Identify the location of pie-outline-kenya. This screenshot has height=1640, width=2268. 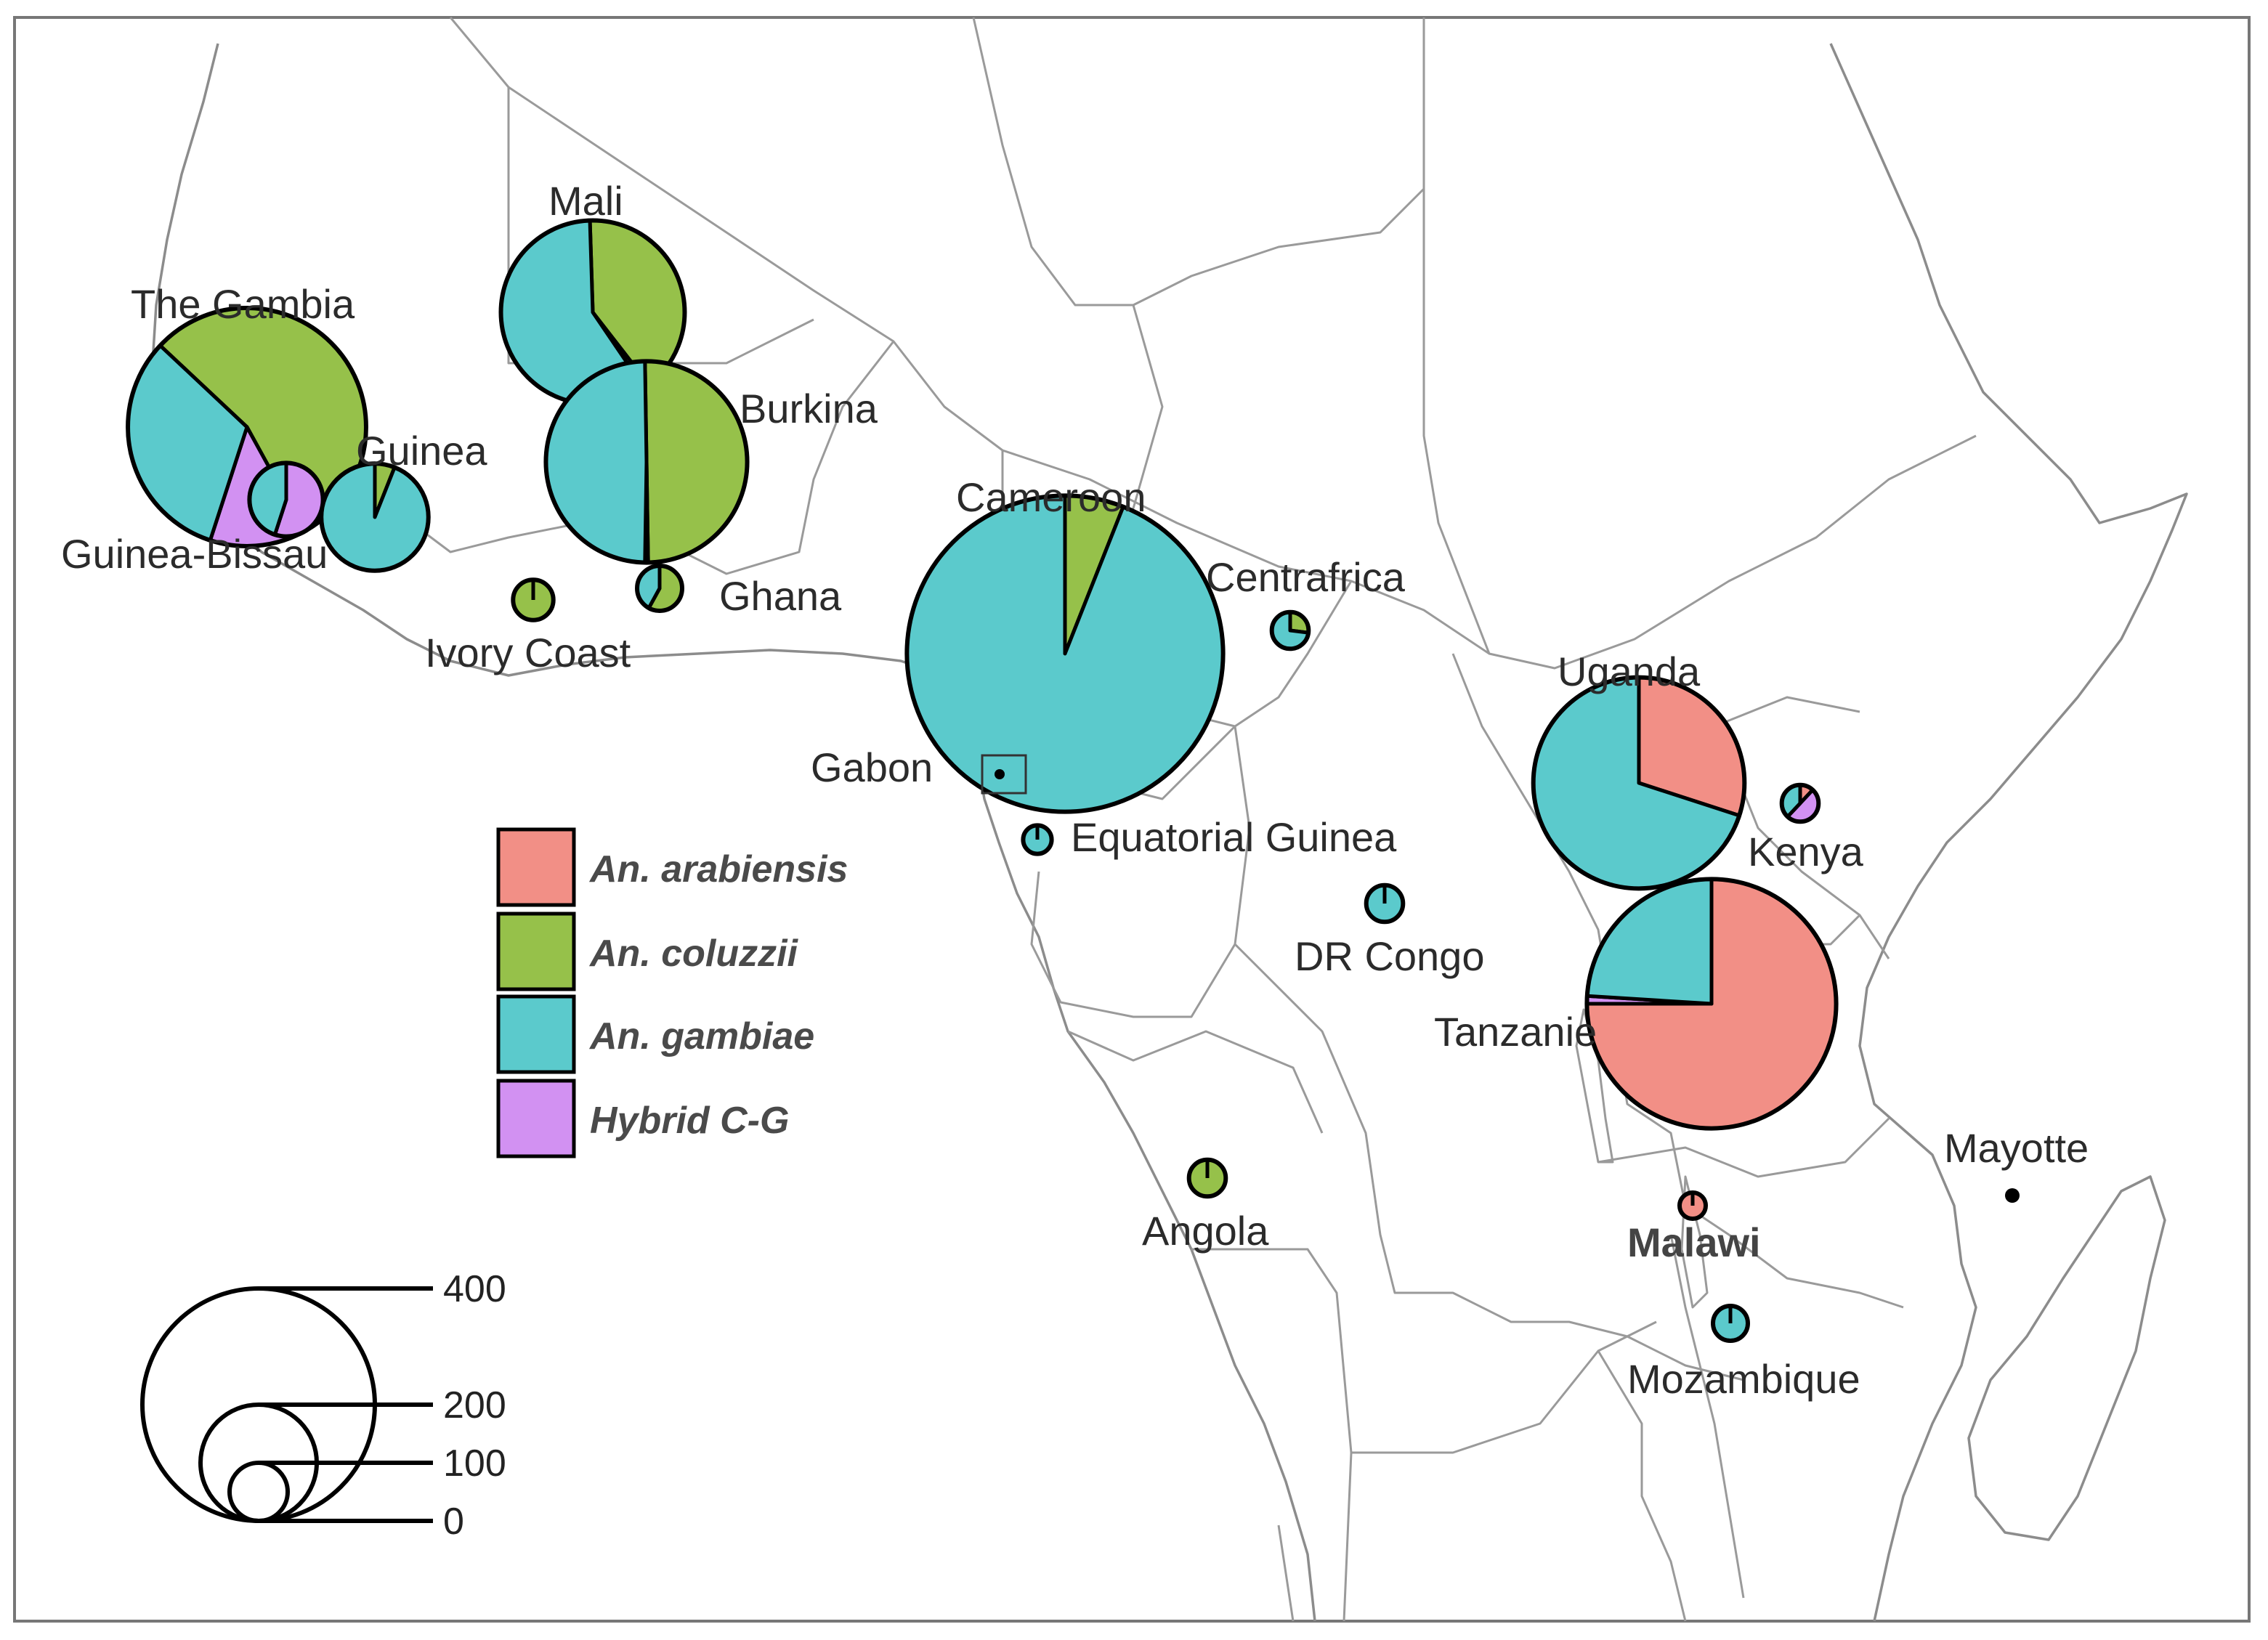
(1800, 803).